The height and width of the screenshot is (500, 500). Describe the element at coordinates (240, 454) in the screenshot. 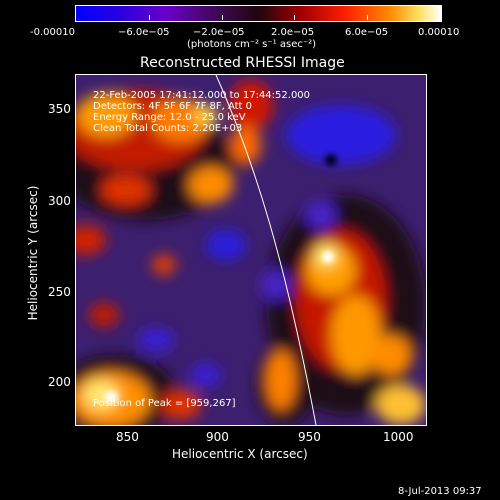

I see `x-axis-label: Heliocentric X (arcsec)` at that location.